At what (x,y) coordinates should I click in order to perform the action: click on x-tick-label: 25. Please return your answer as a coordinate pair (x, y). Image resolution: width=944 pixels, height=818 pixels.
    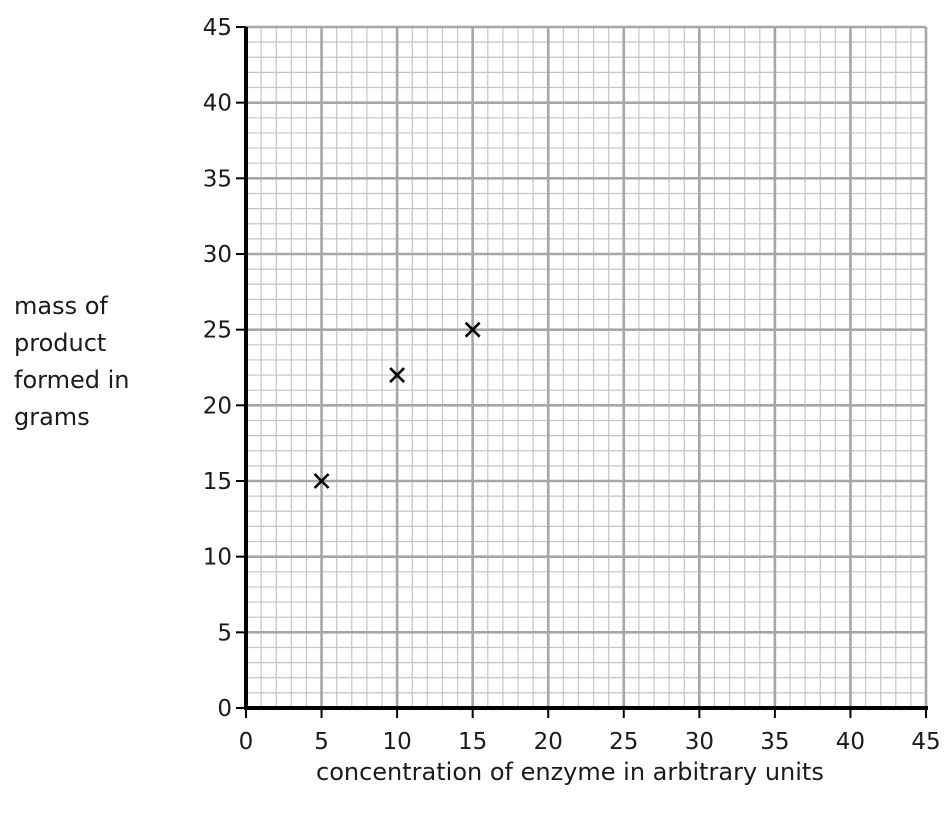
    Looking at the image, I should click on (623, 742).